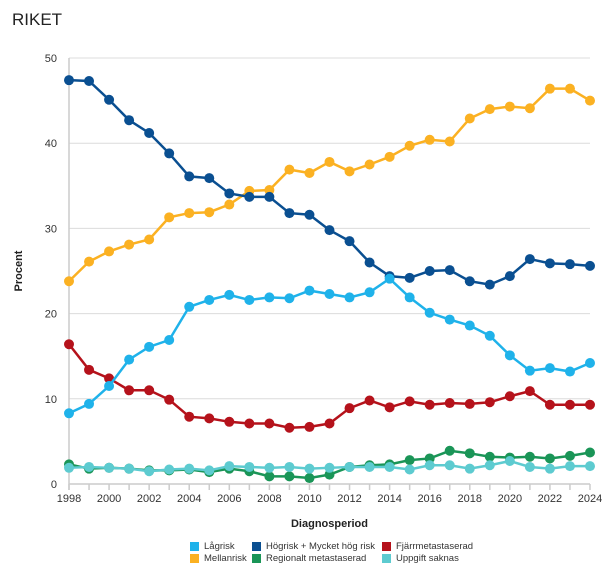  Describe the element at coordinates (429, 499) in the screenshot. I see `x-tick-label: 2016` at that location.